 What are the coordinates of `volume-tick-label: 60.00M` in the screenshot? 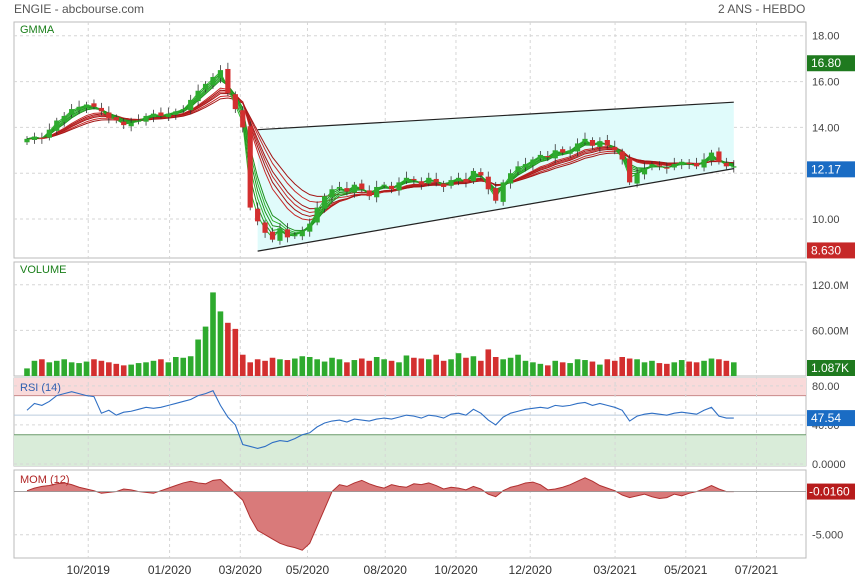 It's located at (830, 331).